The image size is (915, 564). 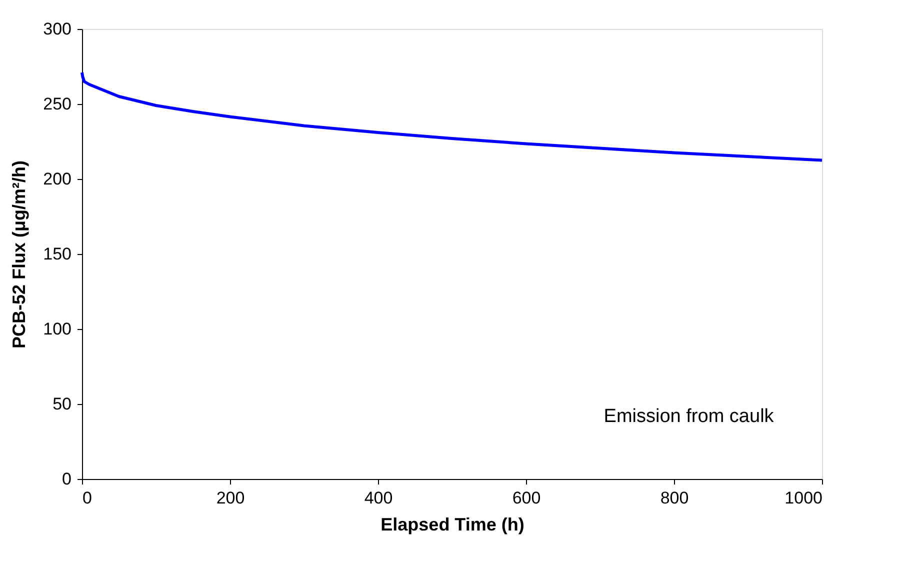 What do you see at coordinates (230, 498) in the screenshot?
I see `x-tick-label: 200` at bounding box center [230, 498].